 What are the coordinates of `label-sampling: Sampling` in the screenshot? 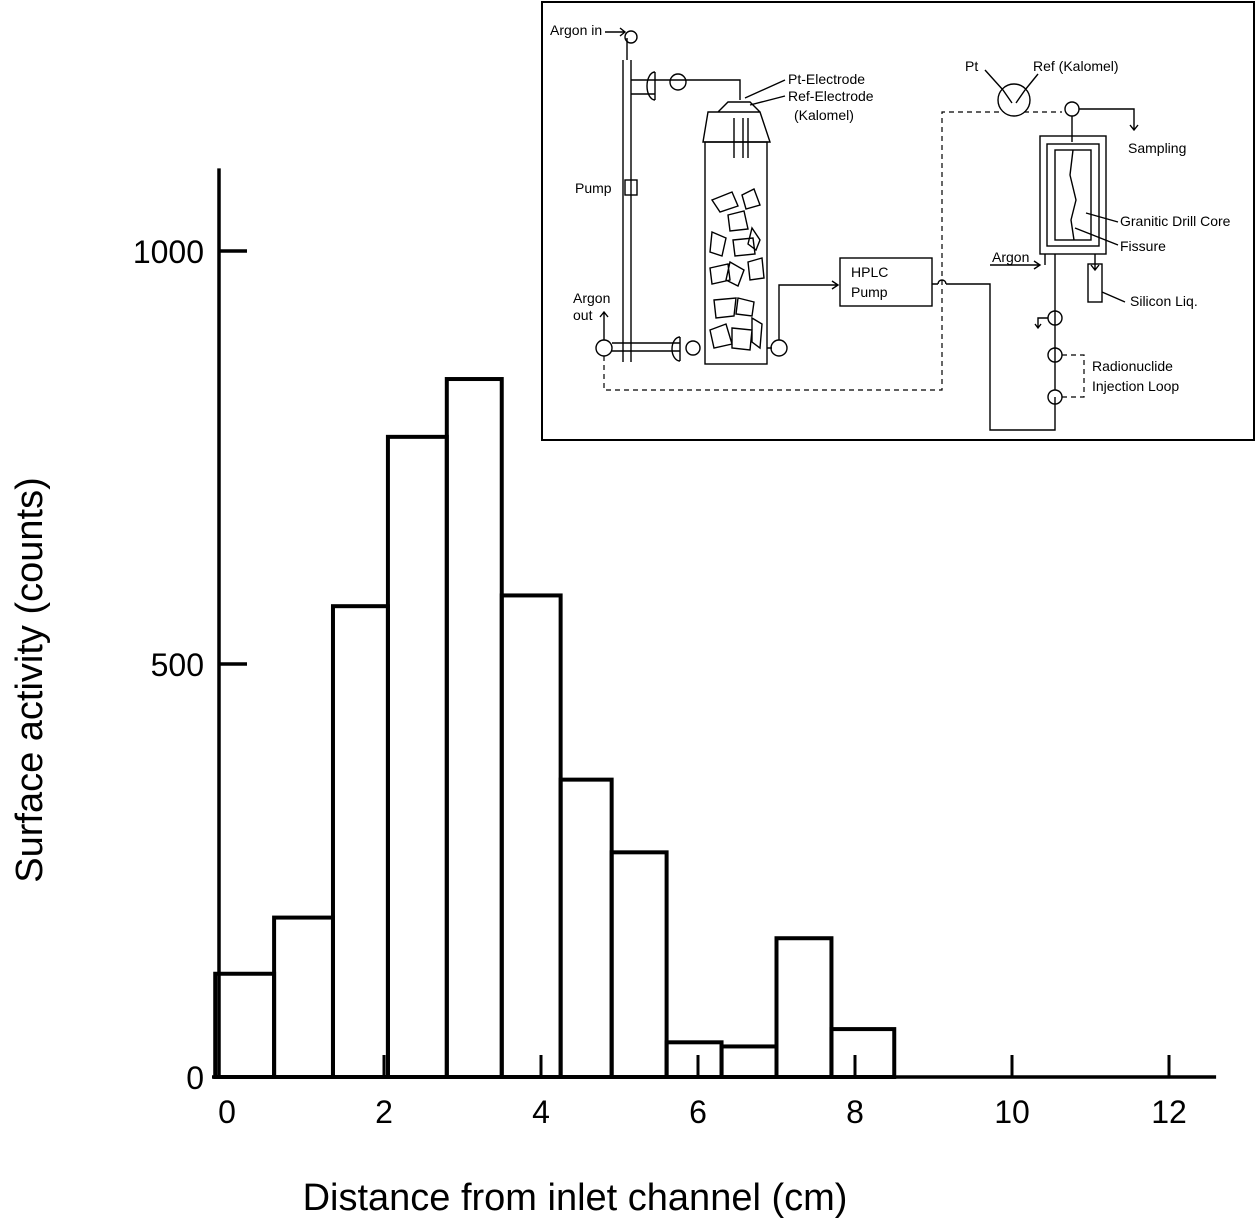 It's located at (1157, 148).